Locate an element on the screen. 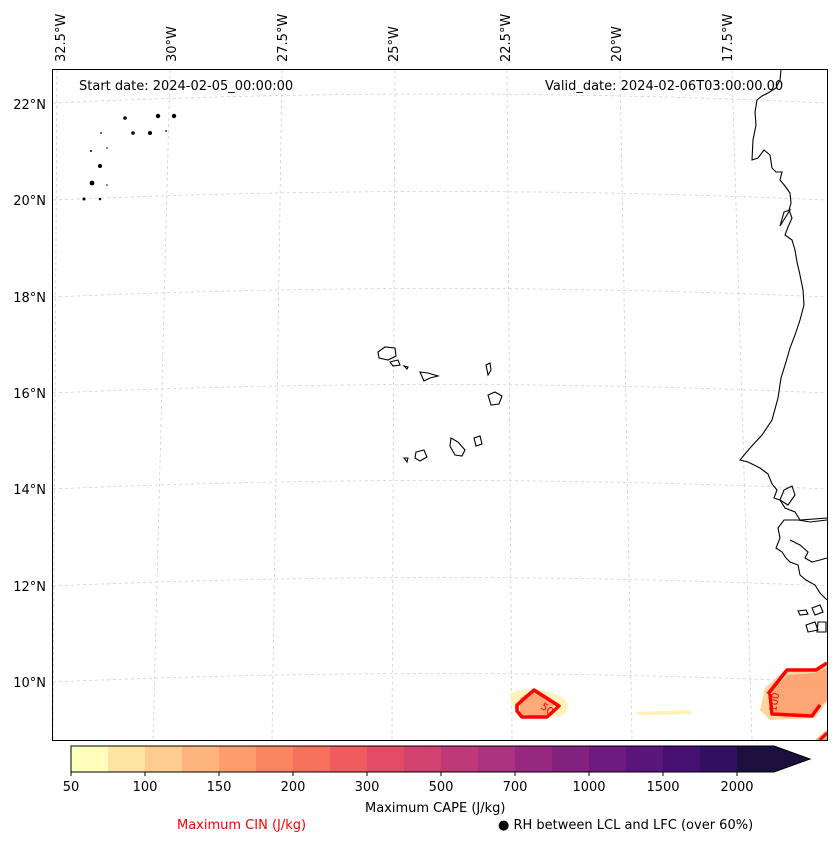  cape-verde-islands is located at coordinates (440, 405).